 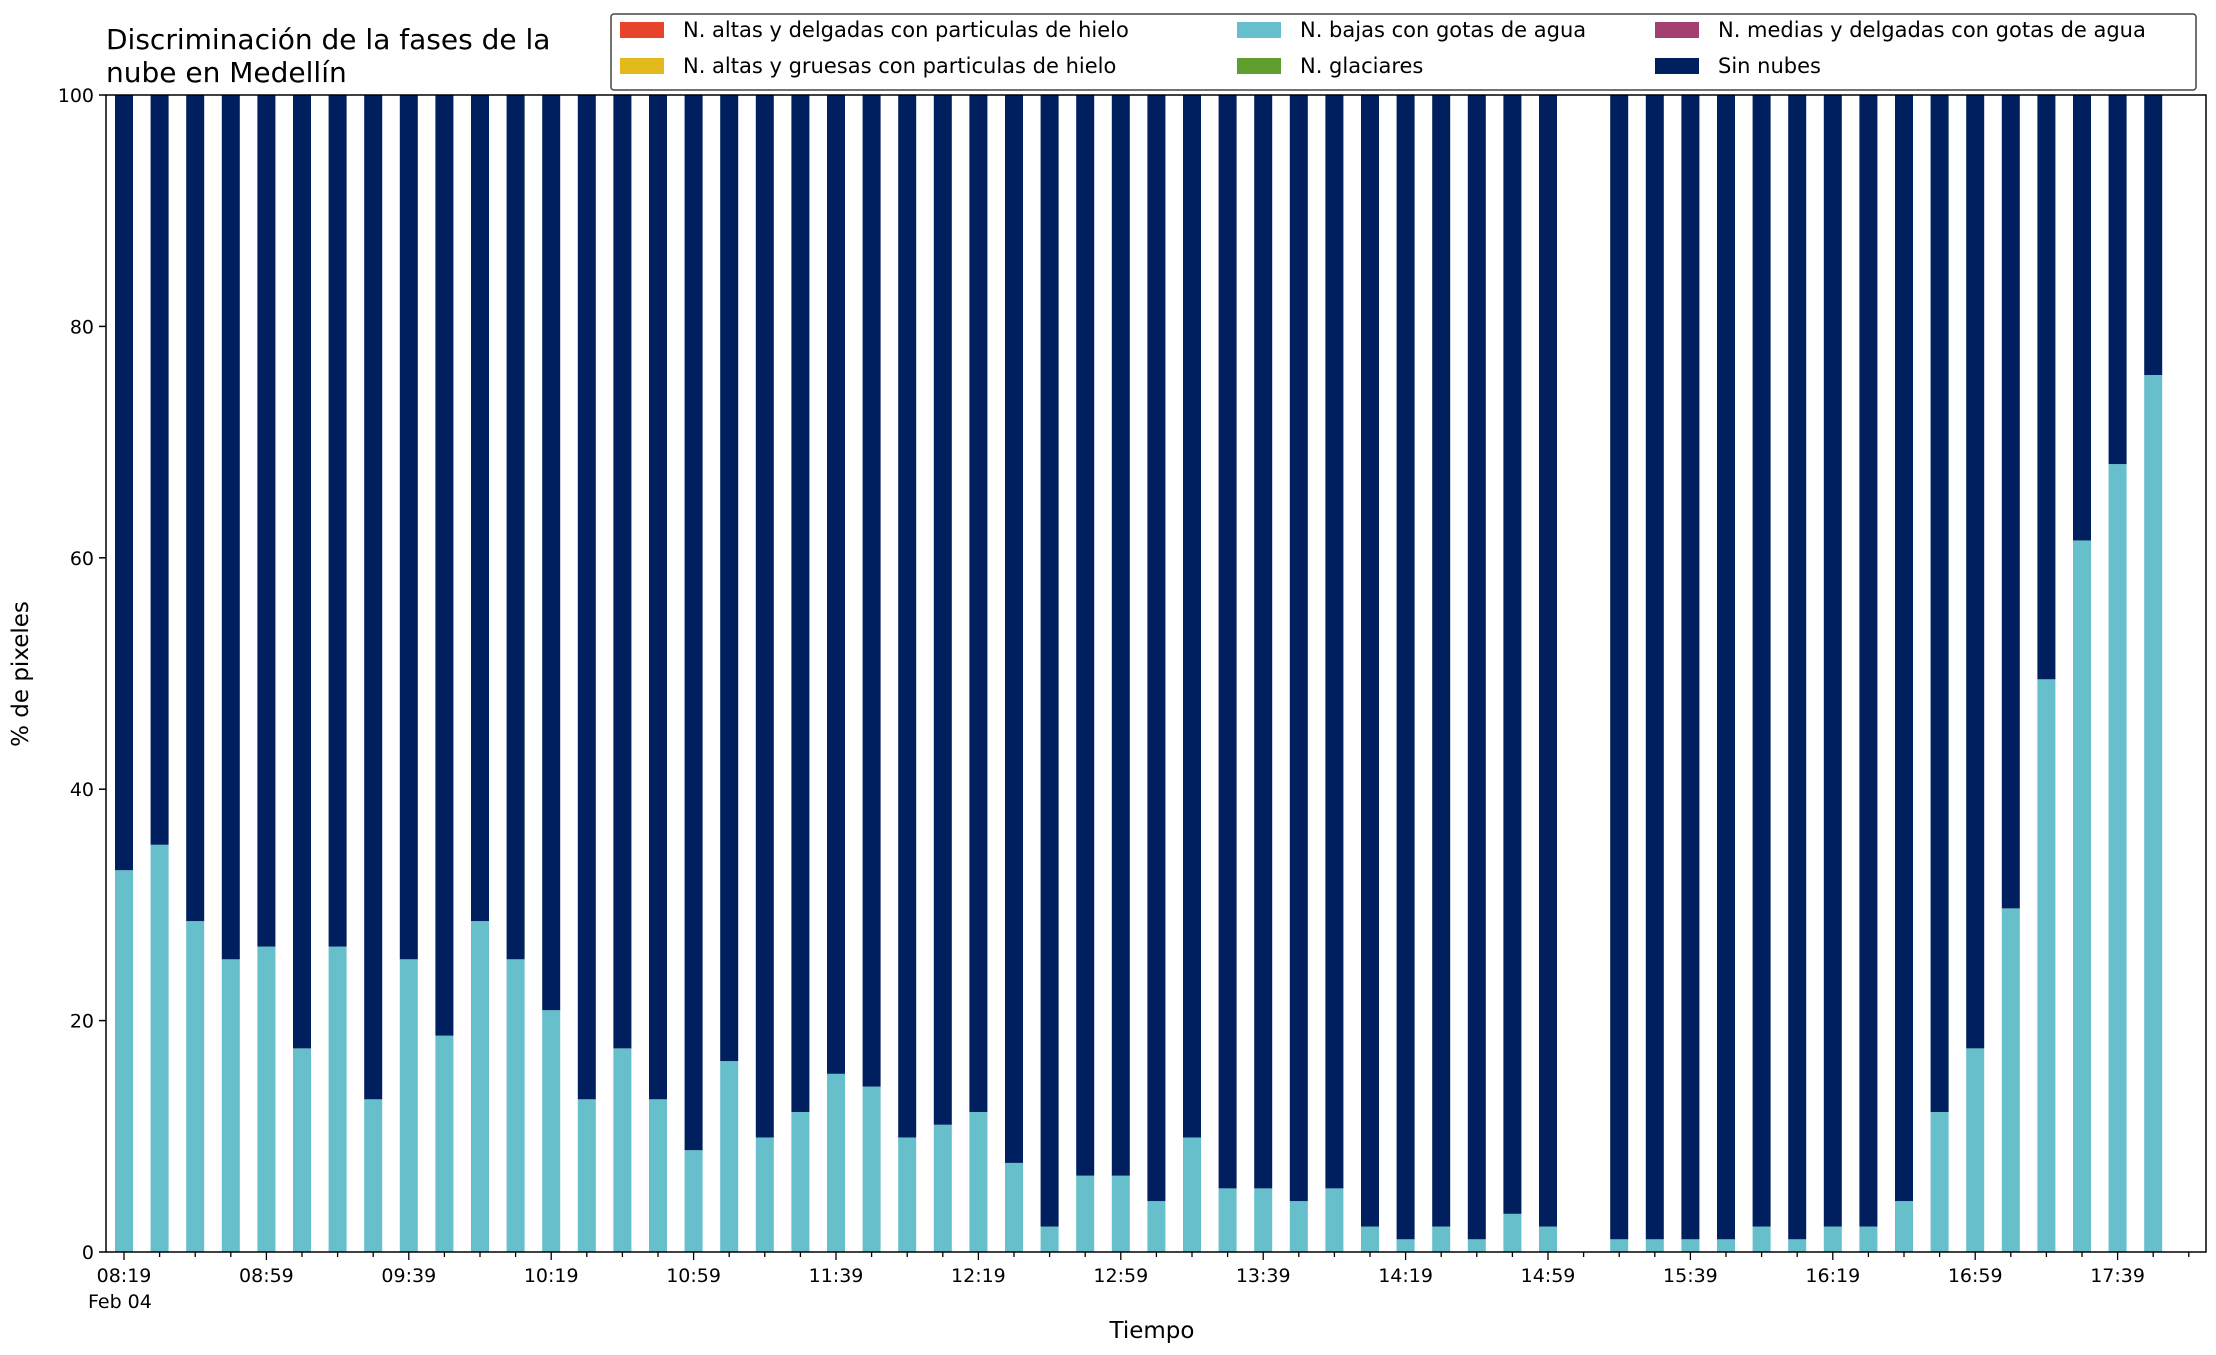 What do you see at coordinates (1152, 1331) in the screenshot?
I see `x-axis-label: Tiempo` at bounding box center [1152, 1331].